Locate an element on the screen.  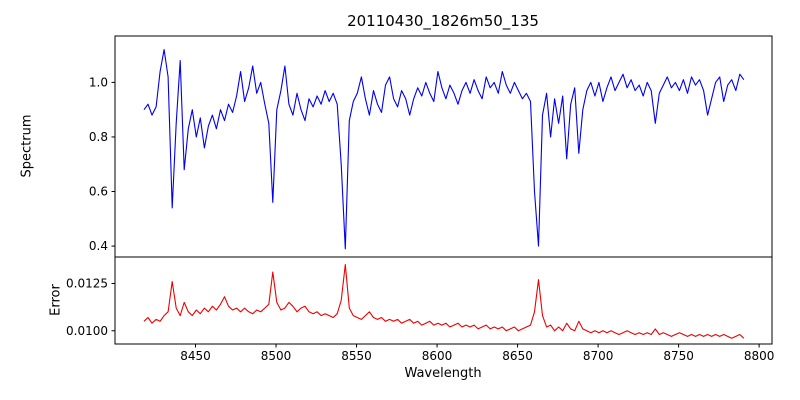
xtick-label: 8500 is located at coordinates (276, 356).